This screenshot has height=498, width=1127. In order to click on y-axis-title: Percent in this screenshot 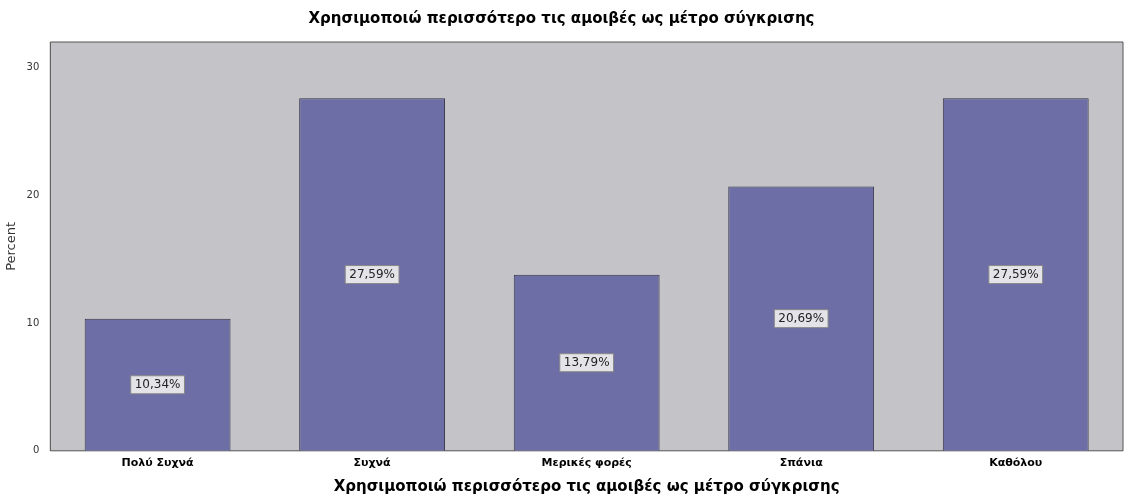, I will do `click(11, 246)`.